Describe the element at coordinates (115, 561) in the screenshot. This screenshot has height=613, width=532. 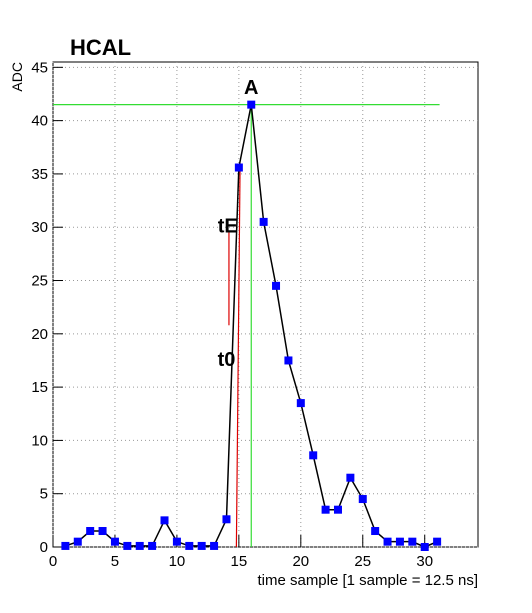
I see `x-tick-label: 5` at that location.